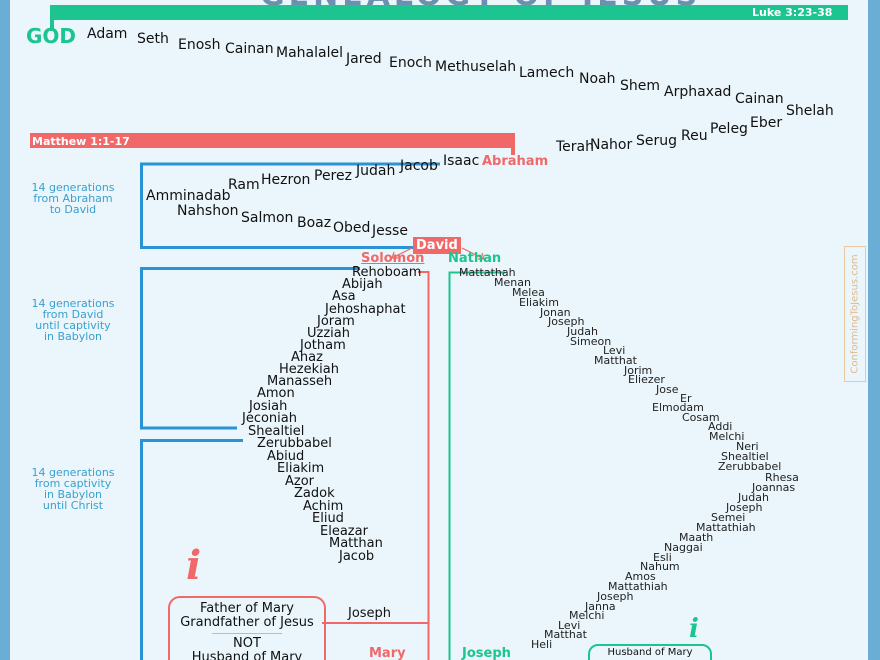  I want to click on shared-row-name: Peleg, so click(729, 129).